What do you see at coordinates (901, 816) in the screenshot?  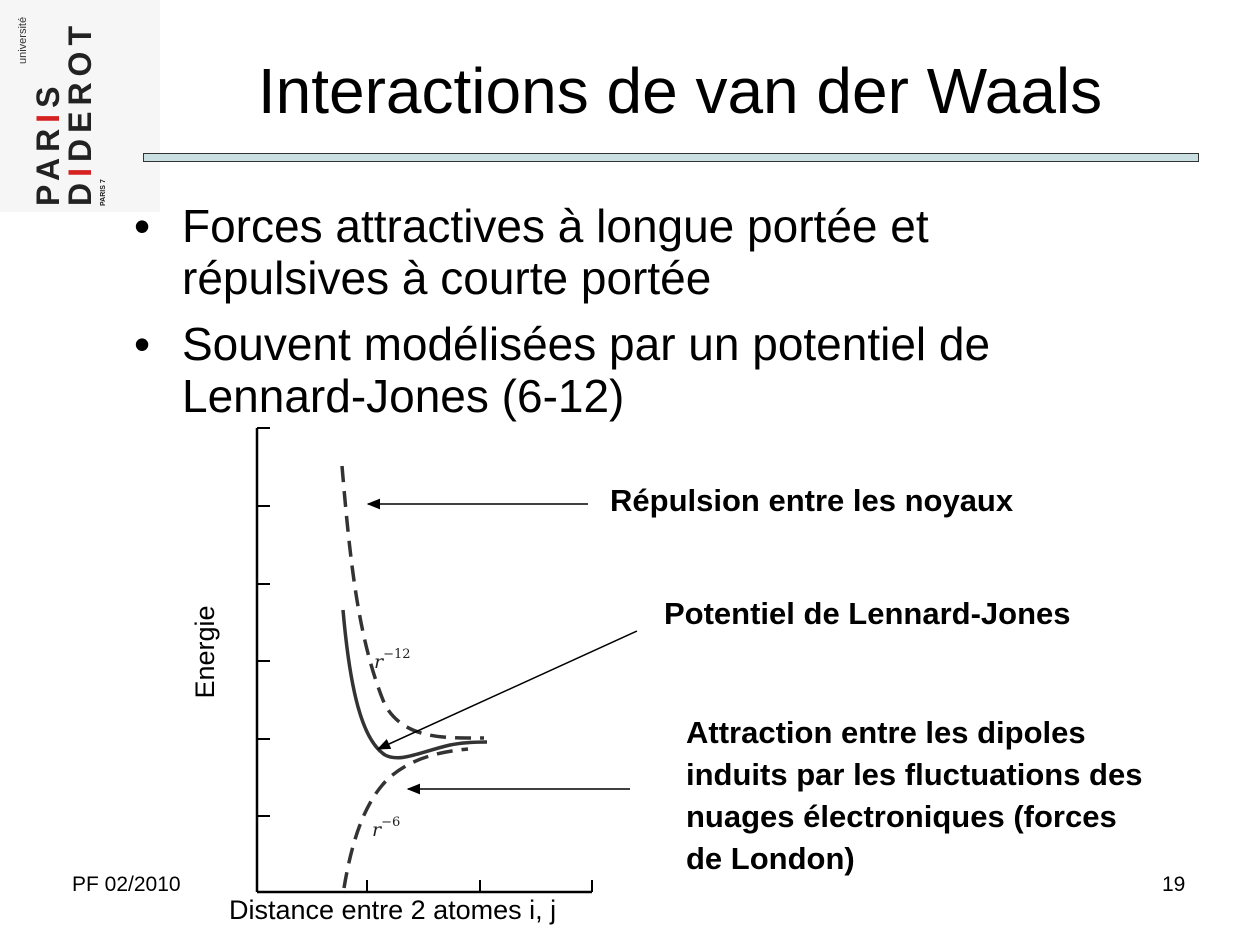 I see `attraction-line: nuages électroniques (forces` at bounding box center [901, 816].